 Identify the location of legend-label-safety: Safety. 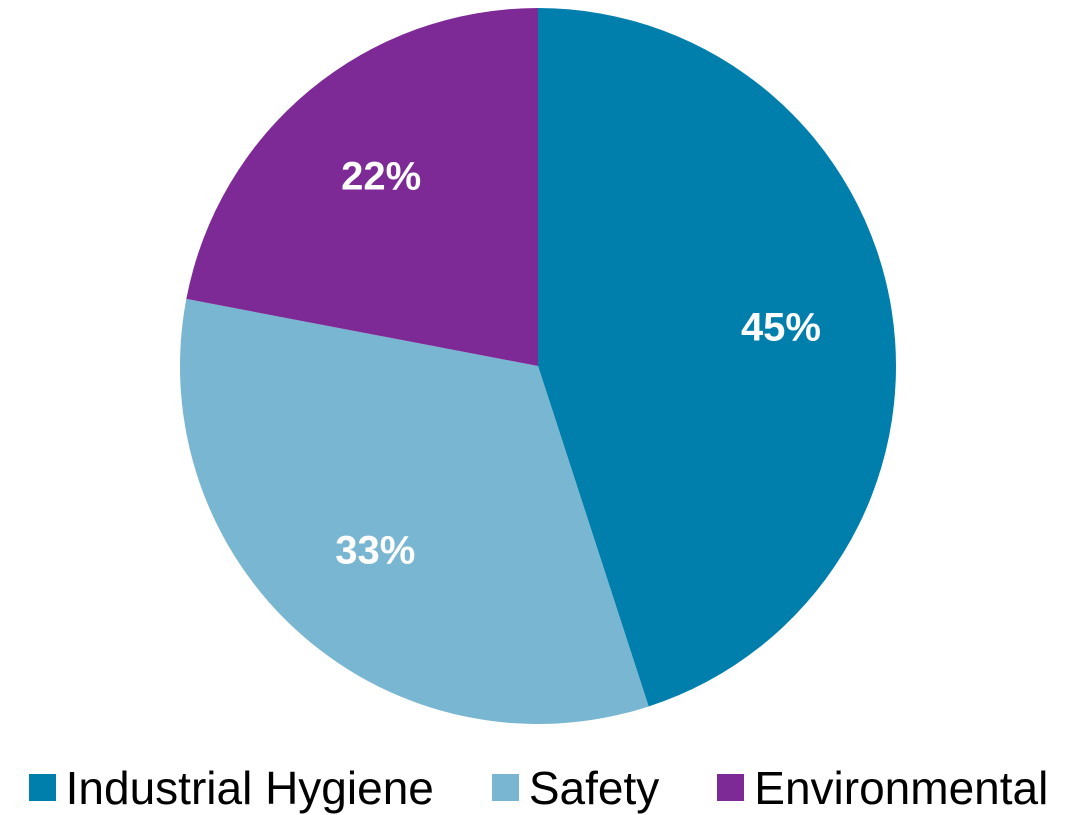
(594, 787).